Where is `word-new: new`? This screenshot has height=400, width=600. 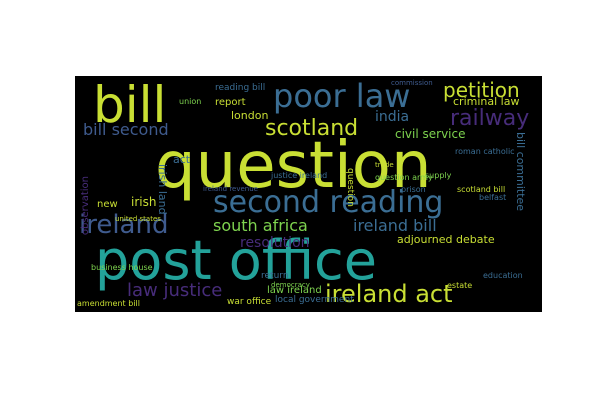 word-new: new is located at coordinates (107, 204).